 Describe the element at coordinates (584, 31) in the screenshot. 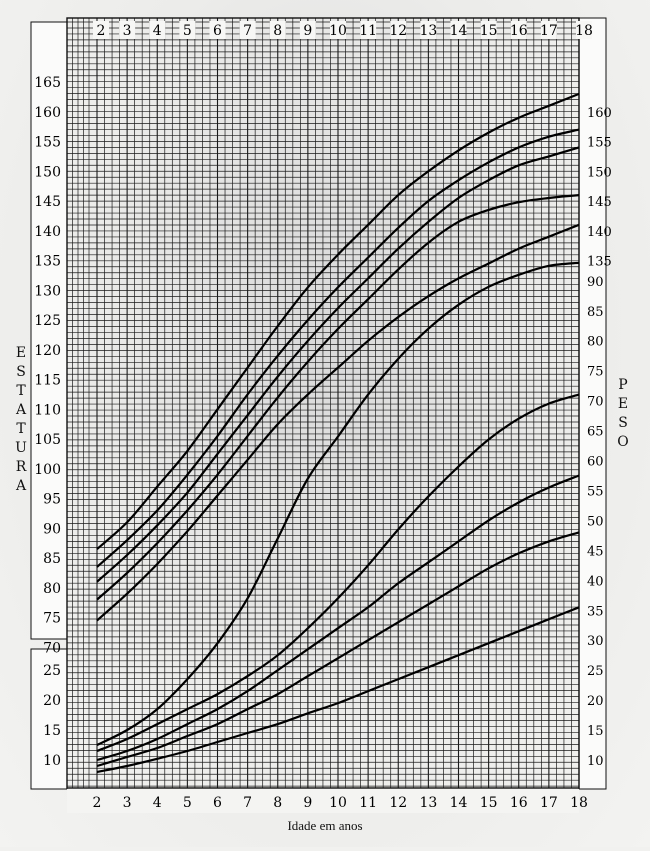

I see `top-x-tick-label: 18` at that location.